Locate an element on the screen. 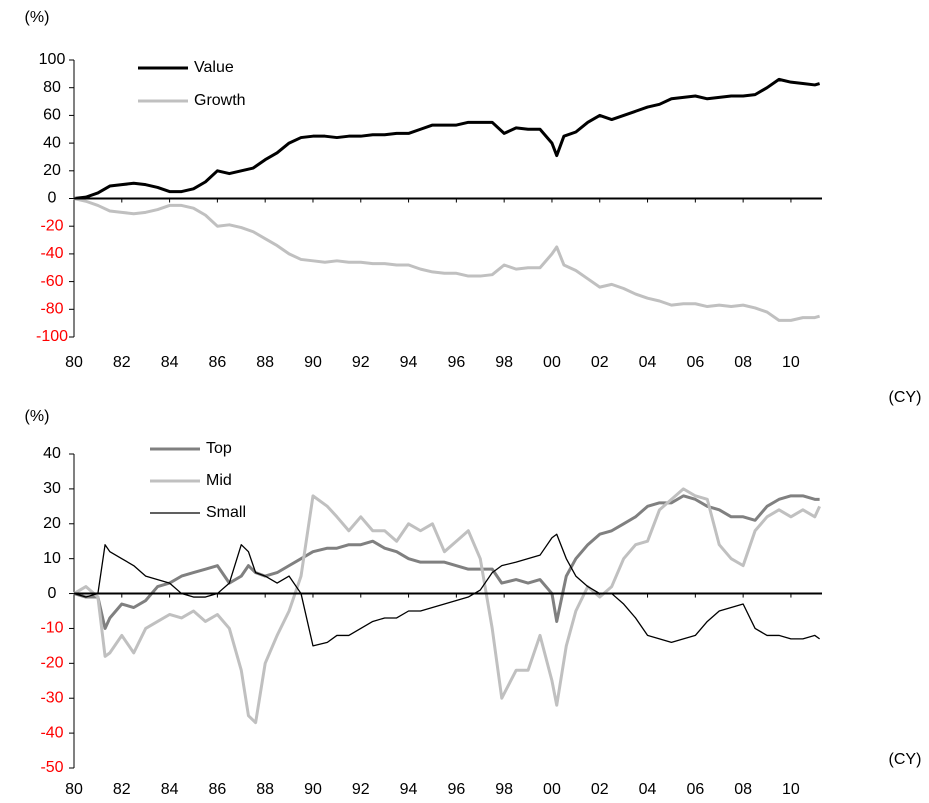  legend-label: Small is located at coordinates (226, 512).